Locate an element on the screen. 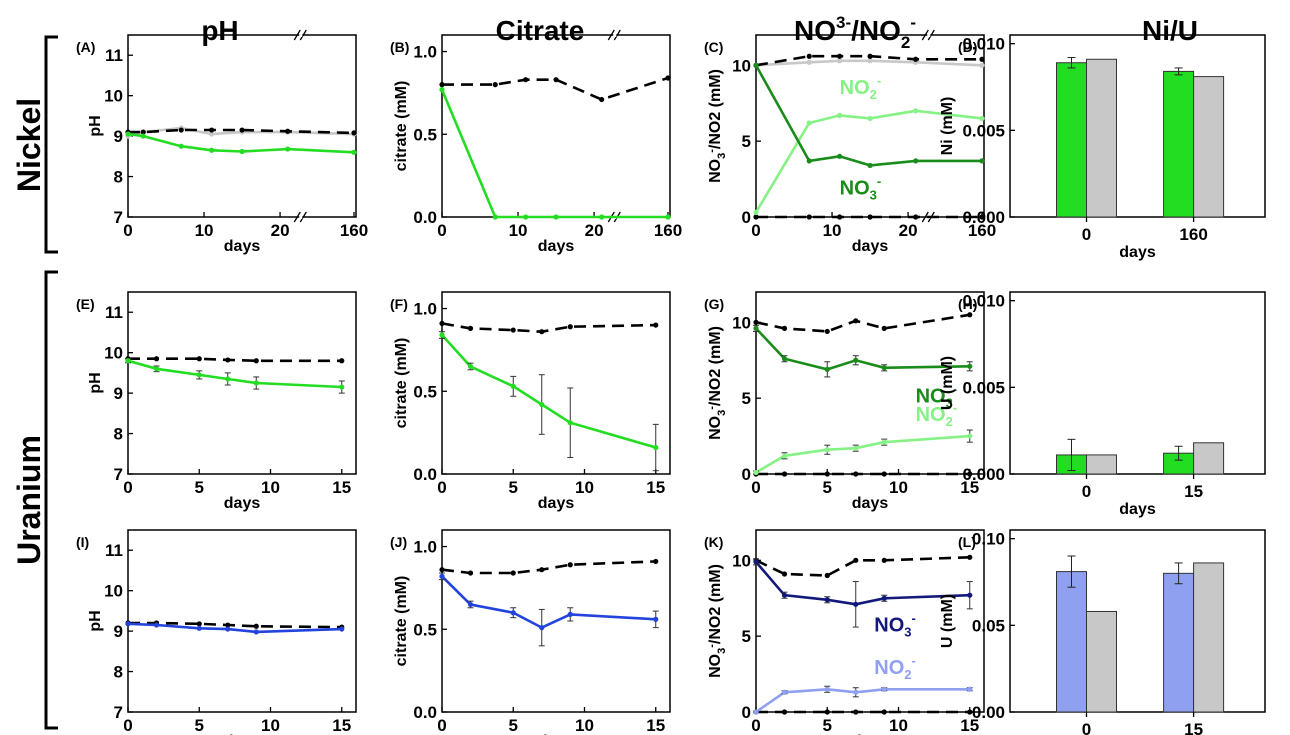 Image resolution: width=1290 pixels, height=735 pixels. panel-letter: (D) is located at coordinates (967, 47).